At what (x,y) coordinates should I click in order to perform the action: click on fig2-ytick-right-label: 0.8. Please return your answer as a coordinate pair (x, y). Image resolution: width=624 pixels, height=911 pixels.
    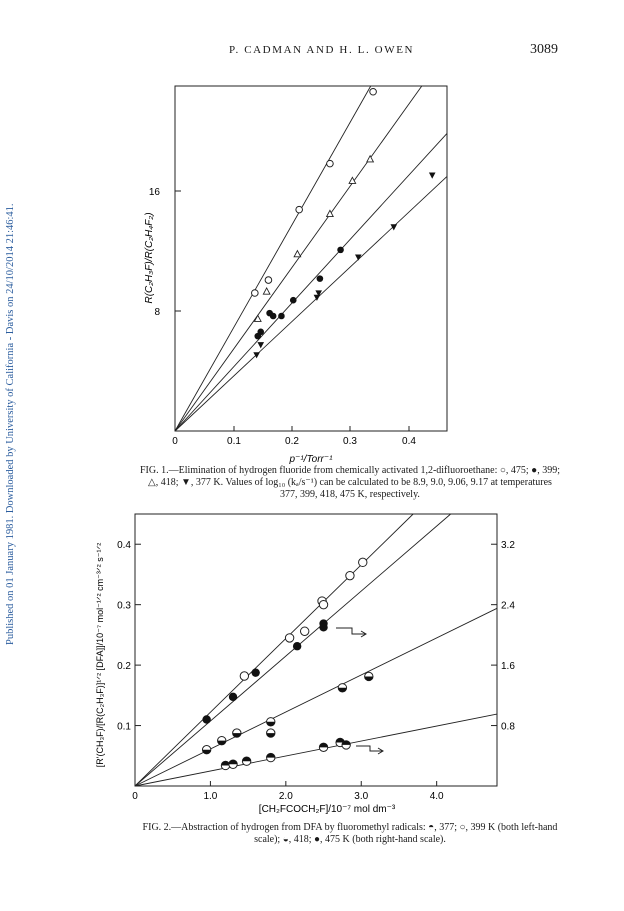
    Looking at the image, I should click on (508, 727).